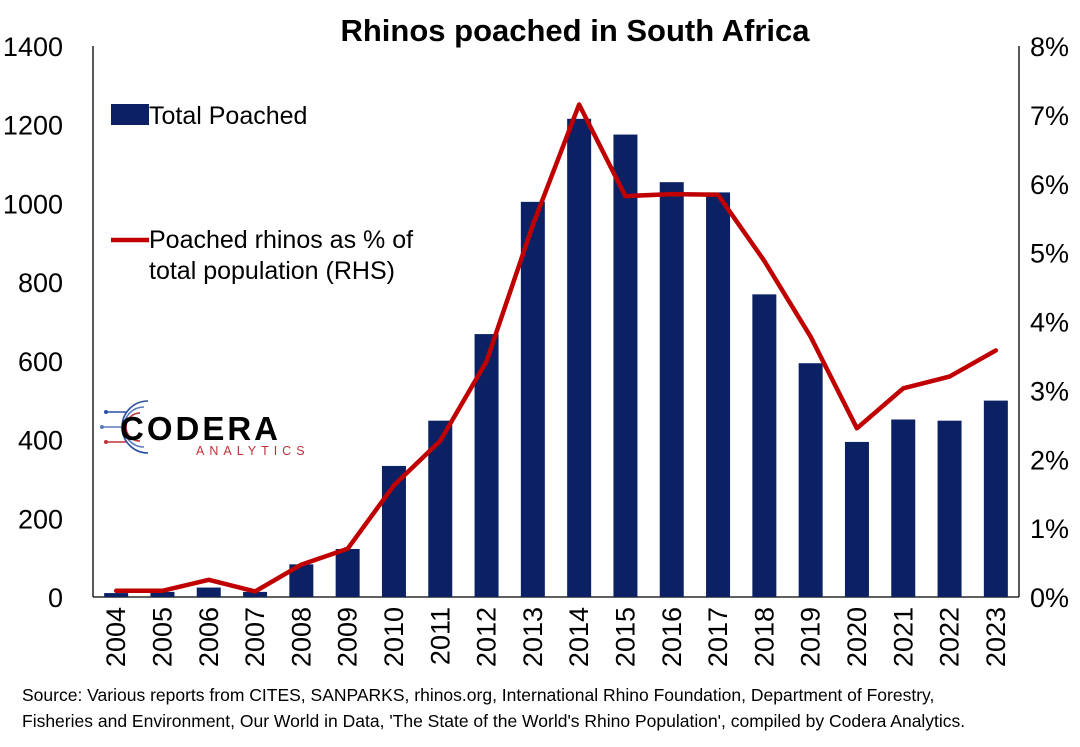  What do you see at coordinates (116, 637) in the screenshot?
I see `x-tick-label: 2004` at bounding box center [116, 637].